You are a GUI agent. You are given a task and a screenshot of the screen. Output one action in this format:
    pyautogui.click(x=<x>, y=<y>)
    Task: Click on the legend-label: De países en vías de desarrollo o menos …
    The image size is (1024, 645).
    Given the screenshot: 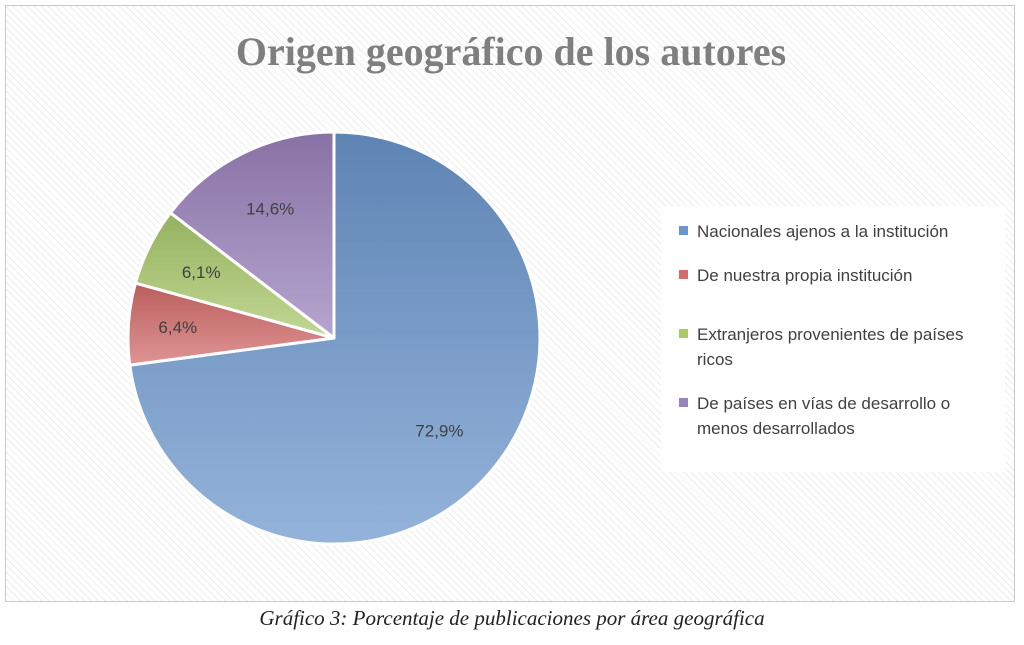 What is the action you would take?
    pyautogui.click(x=824, y=416)
    